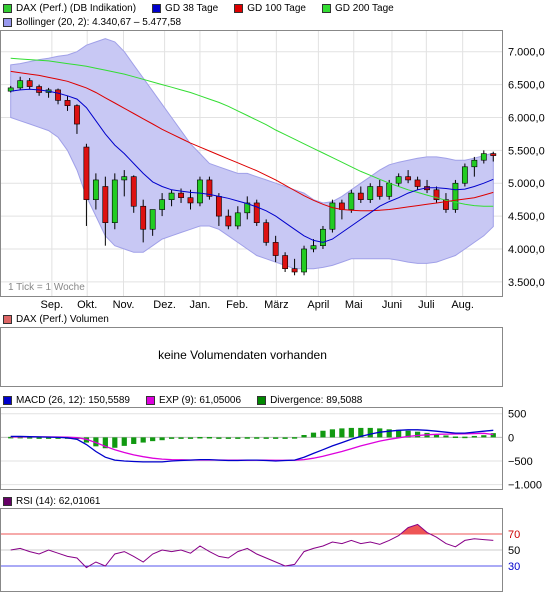  What do you see at coordinates (356, 8) in the screenshot?
I see `legend-gd200: GD 200 Tage` at bounding box center [356, 8].